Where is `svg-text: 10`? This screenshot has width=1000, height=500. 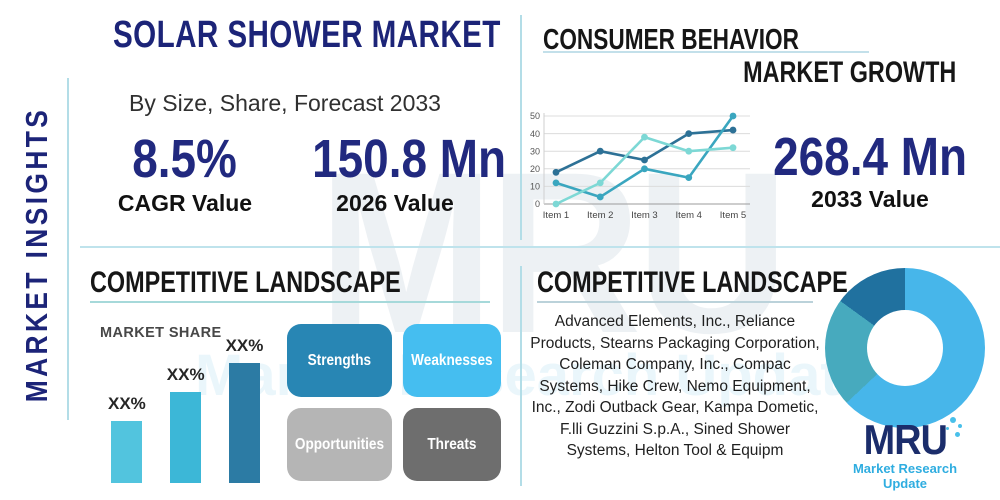
svg-text: 10 is located at coordinates (535, 187).